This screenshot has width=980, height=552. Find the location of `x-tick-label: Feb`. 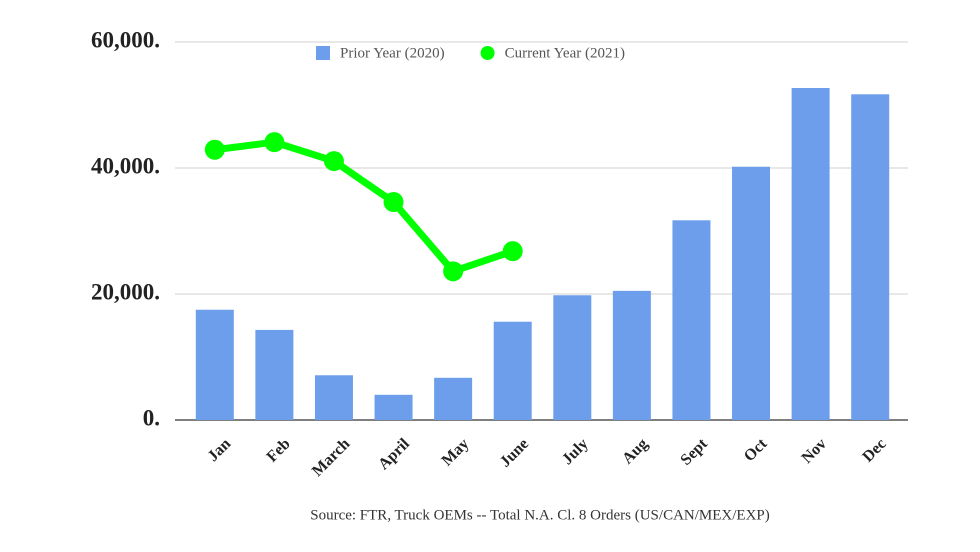

x-tick-label: Feb is located at coordinates (279, 450).